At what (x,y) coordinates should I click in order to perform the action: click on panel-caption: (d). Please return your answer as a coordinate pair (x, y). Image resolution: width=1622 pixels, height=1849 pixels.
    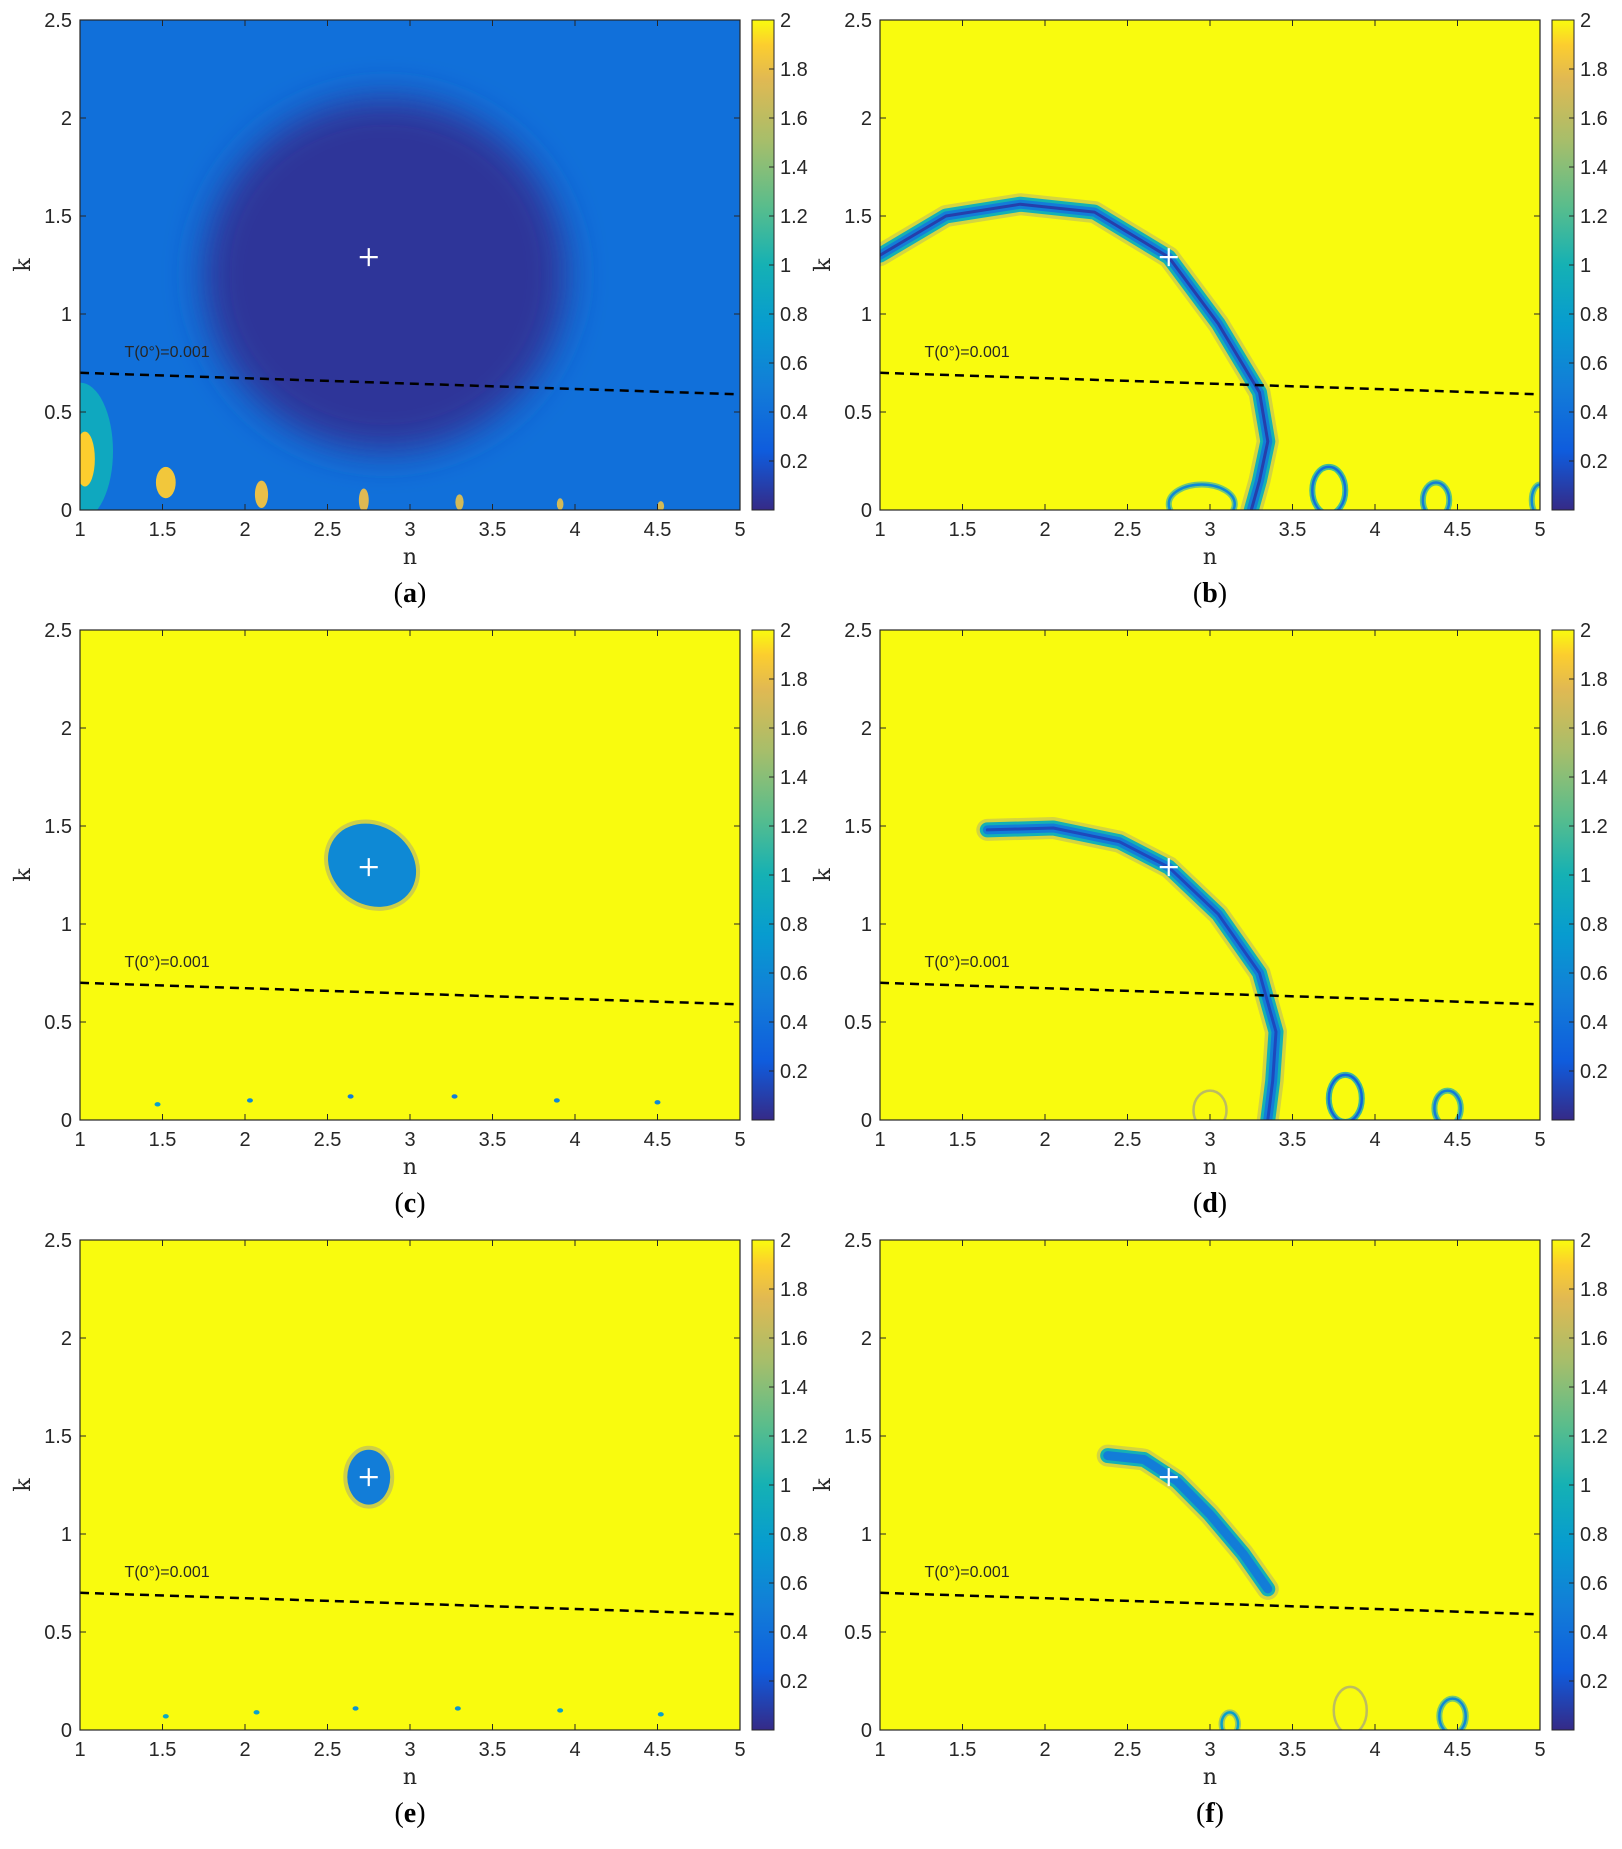
    Looking at the image, I should click on (1210, 1203).